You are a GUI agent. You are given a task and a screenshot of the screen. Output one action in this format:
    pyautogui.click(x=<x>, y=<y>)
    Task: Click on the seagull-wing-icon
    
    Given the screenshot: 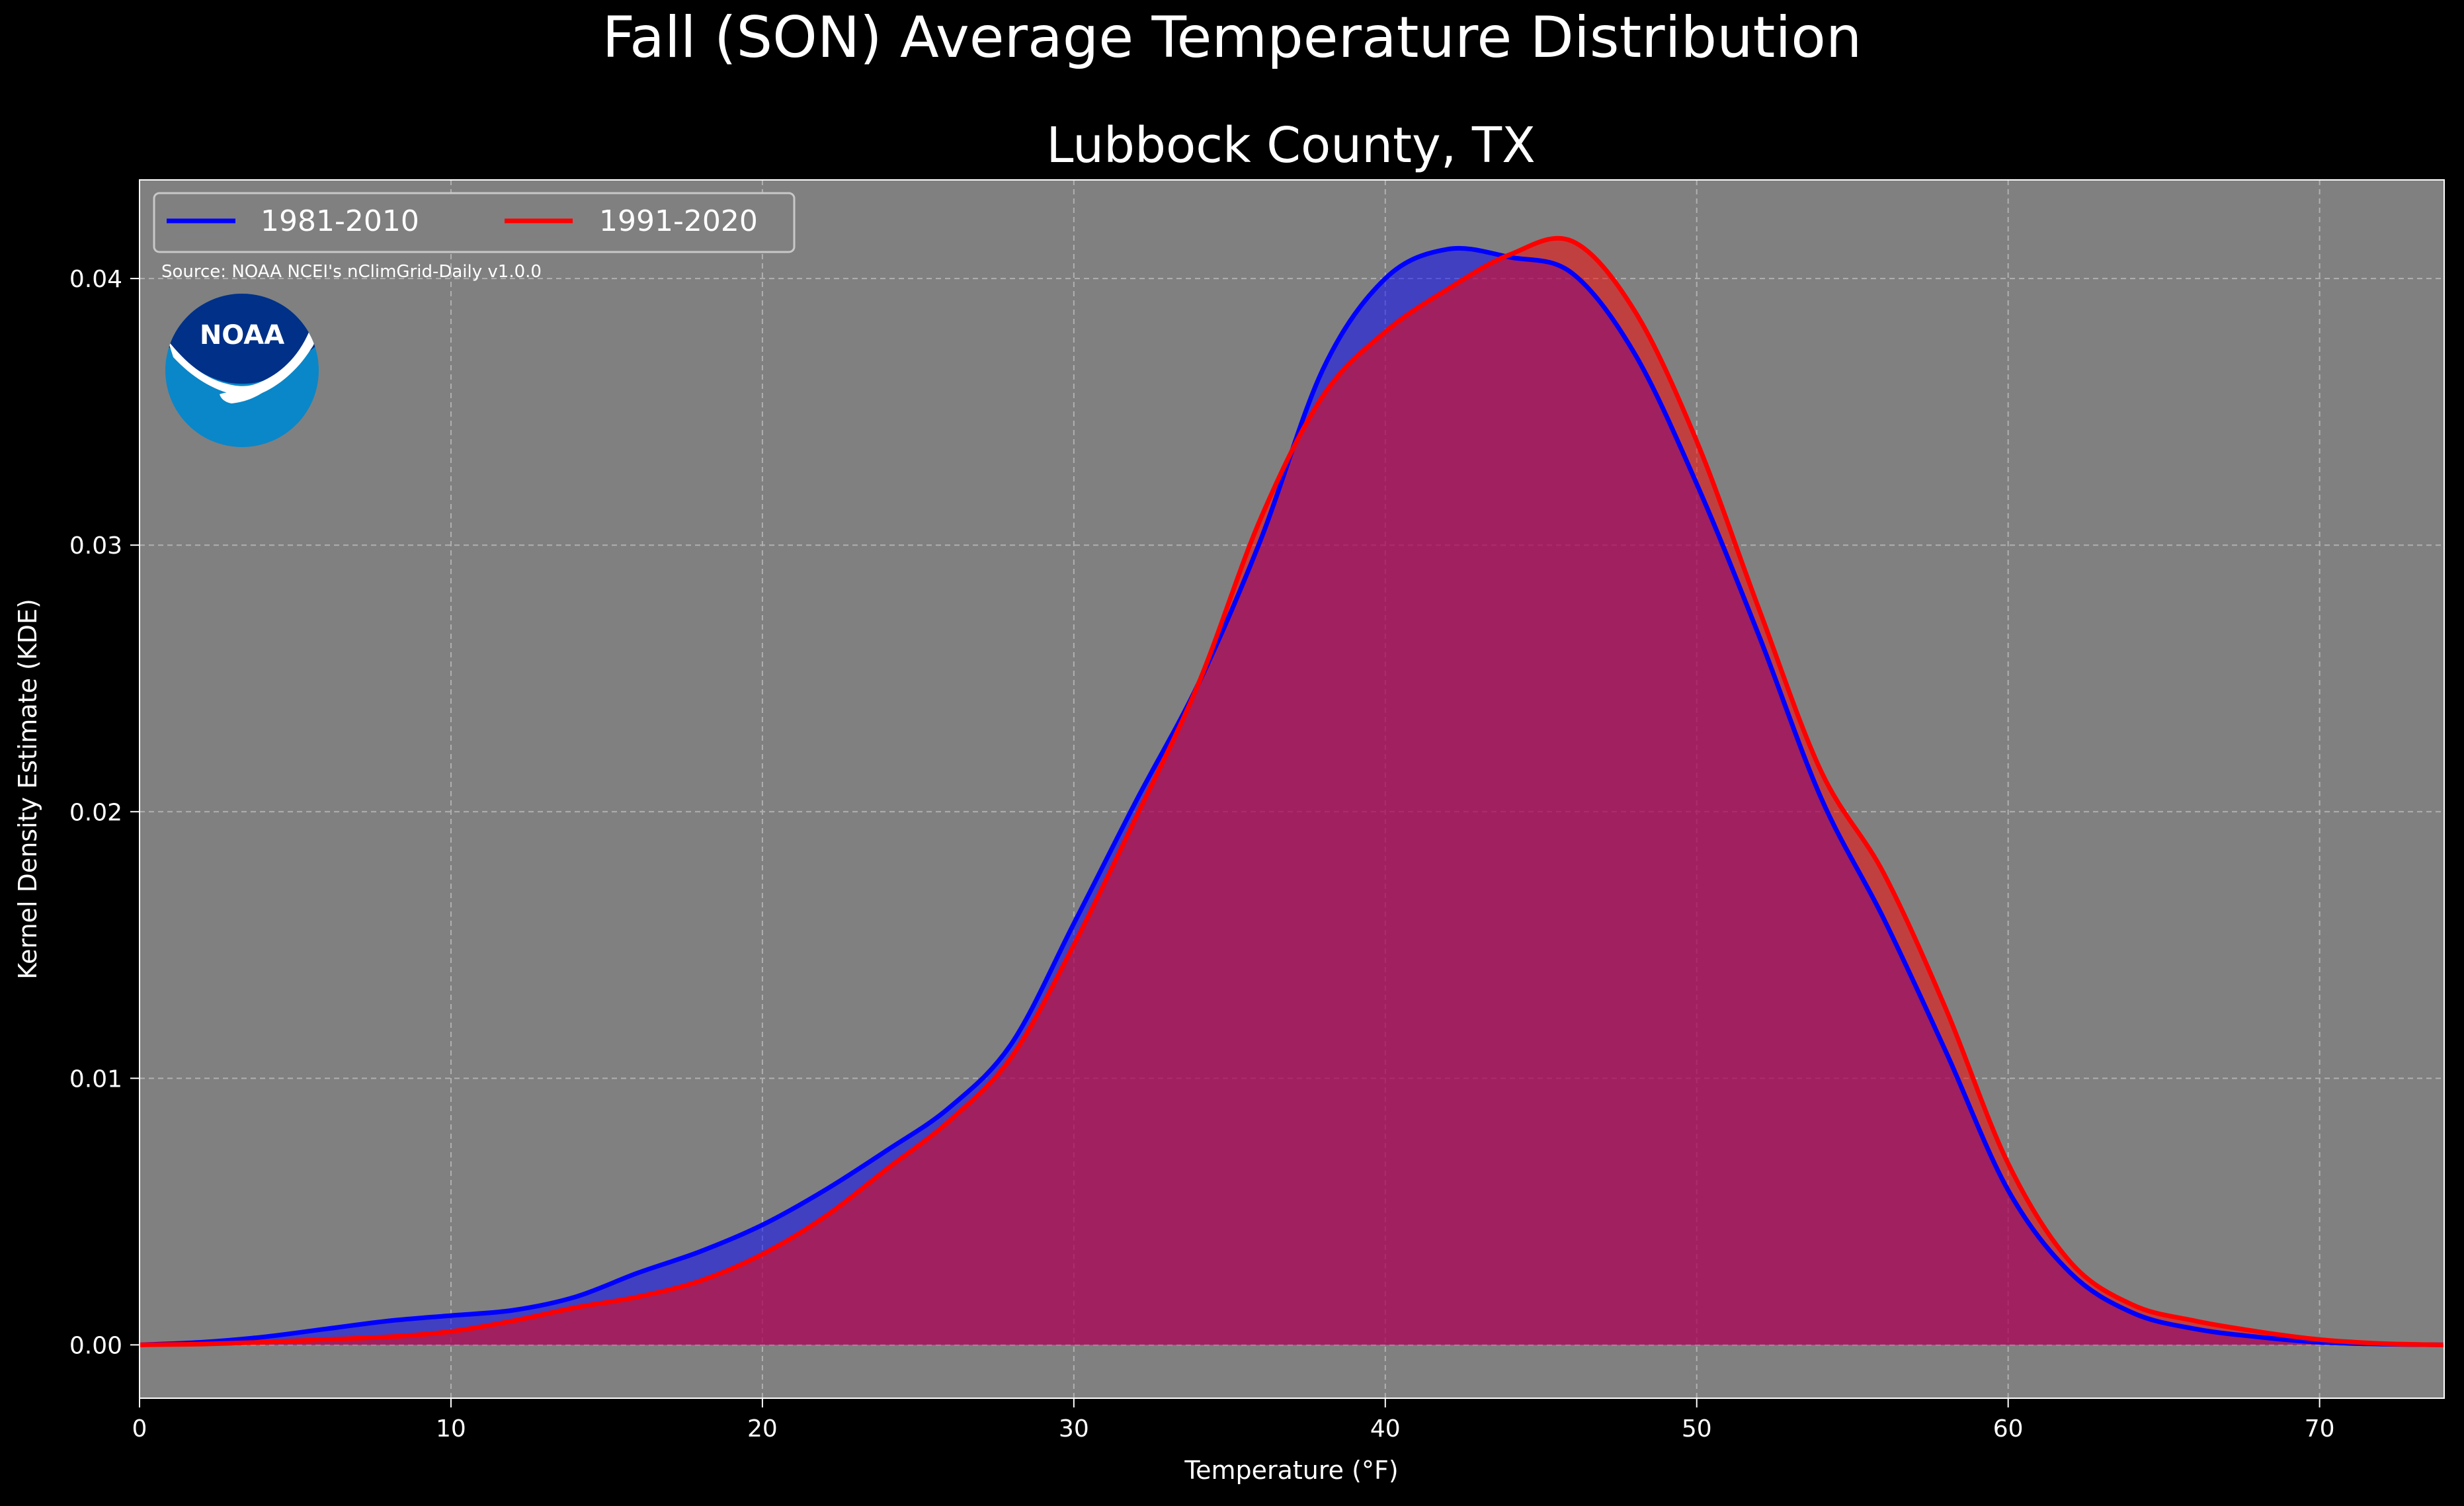 What is the action you would take?
    pyautogui.click(x=245, y=395)
    